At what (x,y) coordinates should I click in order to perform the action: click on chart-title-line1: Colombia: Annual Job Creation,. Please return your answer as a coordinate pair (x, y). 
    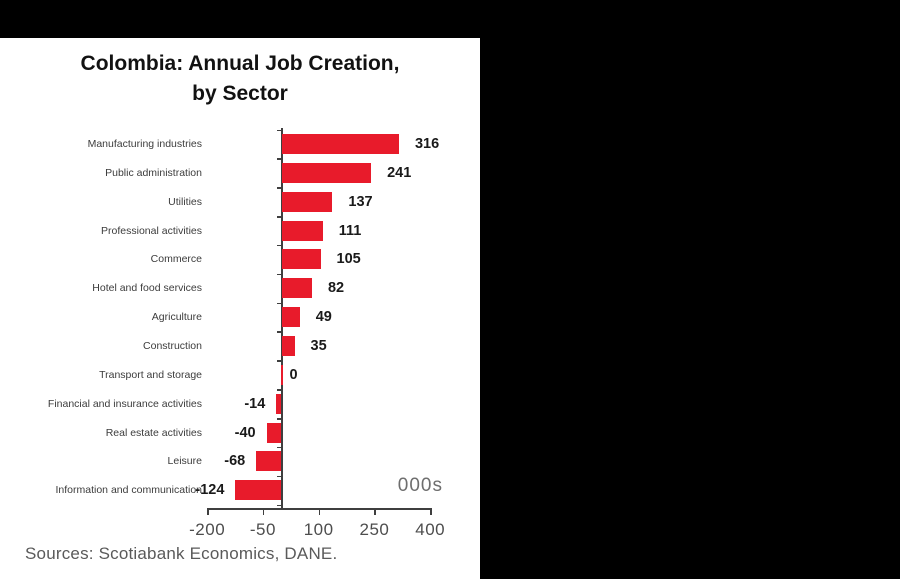
    Looking at the image, I should click on (240, 63).